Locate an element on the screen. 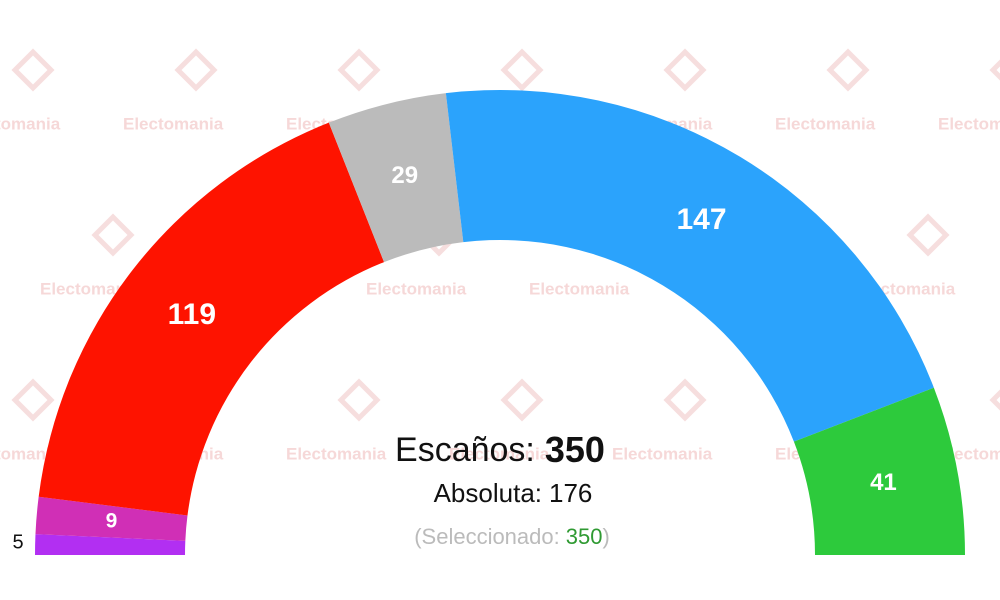  selected-line: (Seleccionado: 350) is located at coordinates (512, 536).